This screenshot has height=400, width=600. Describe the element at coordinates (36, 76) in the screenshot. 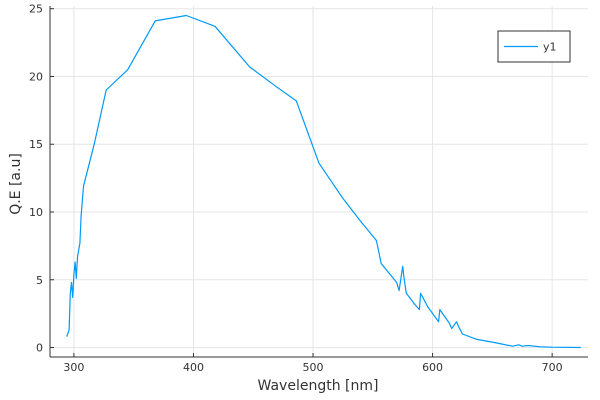

I see `y-tick-label: 20` at that location.